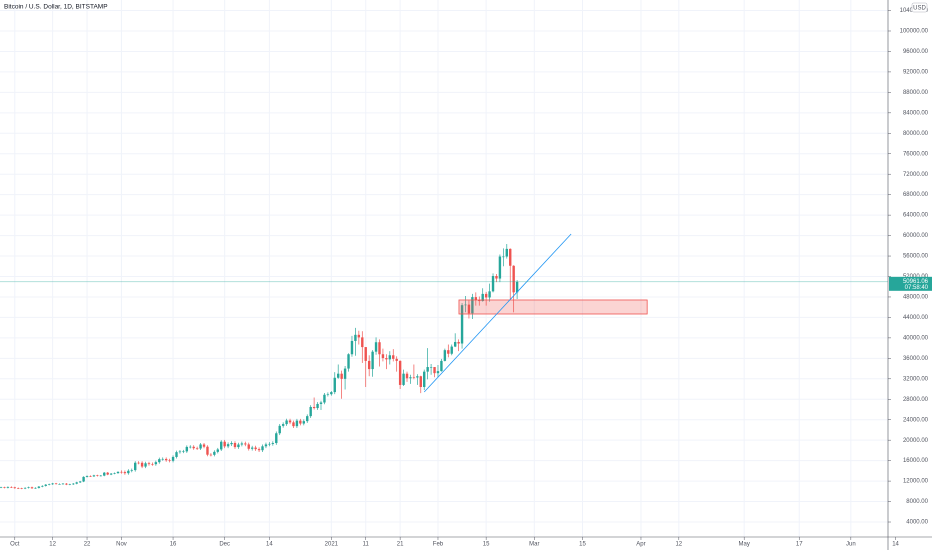 The image size is (932, 550). What do you see at coordinates (917, 502) in the screenshot?
I see `y-tick-label: 8000.00` at bounding box center [917, 502].